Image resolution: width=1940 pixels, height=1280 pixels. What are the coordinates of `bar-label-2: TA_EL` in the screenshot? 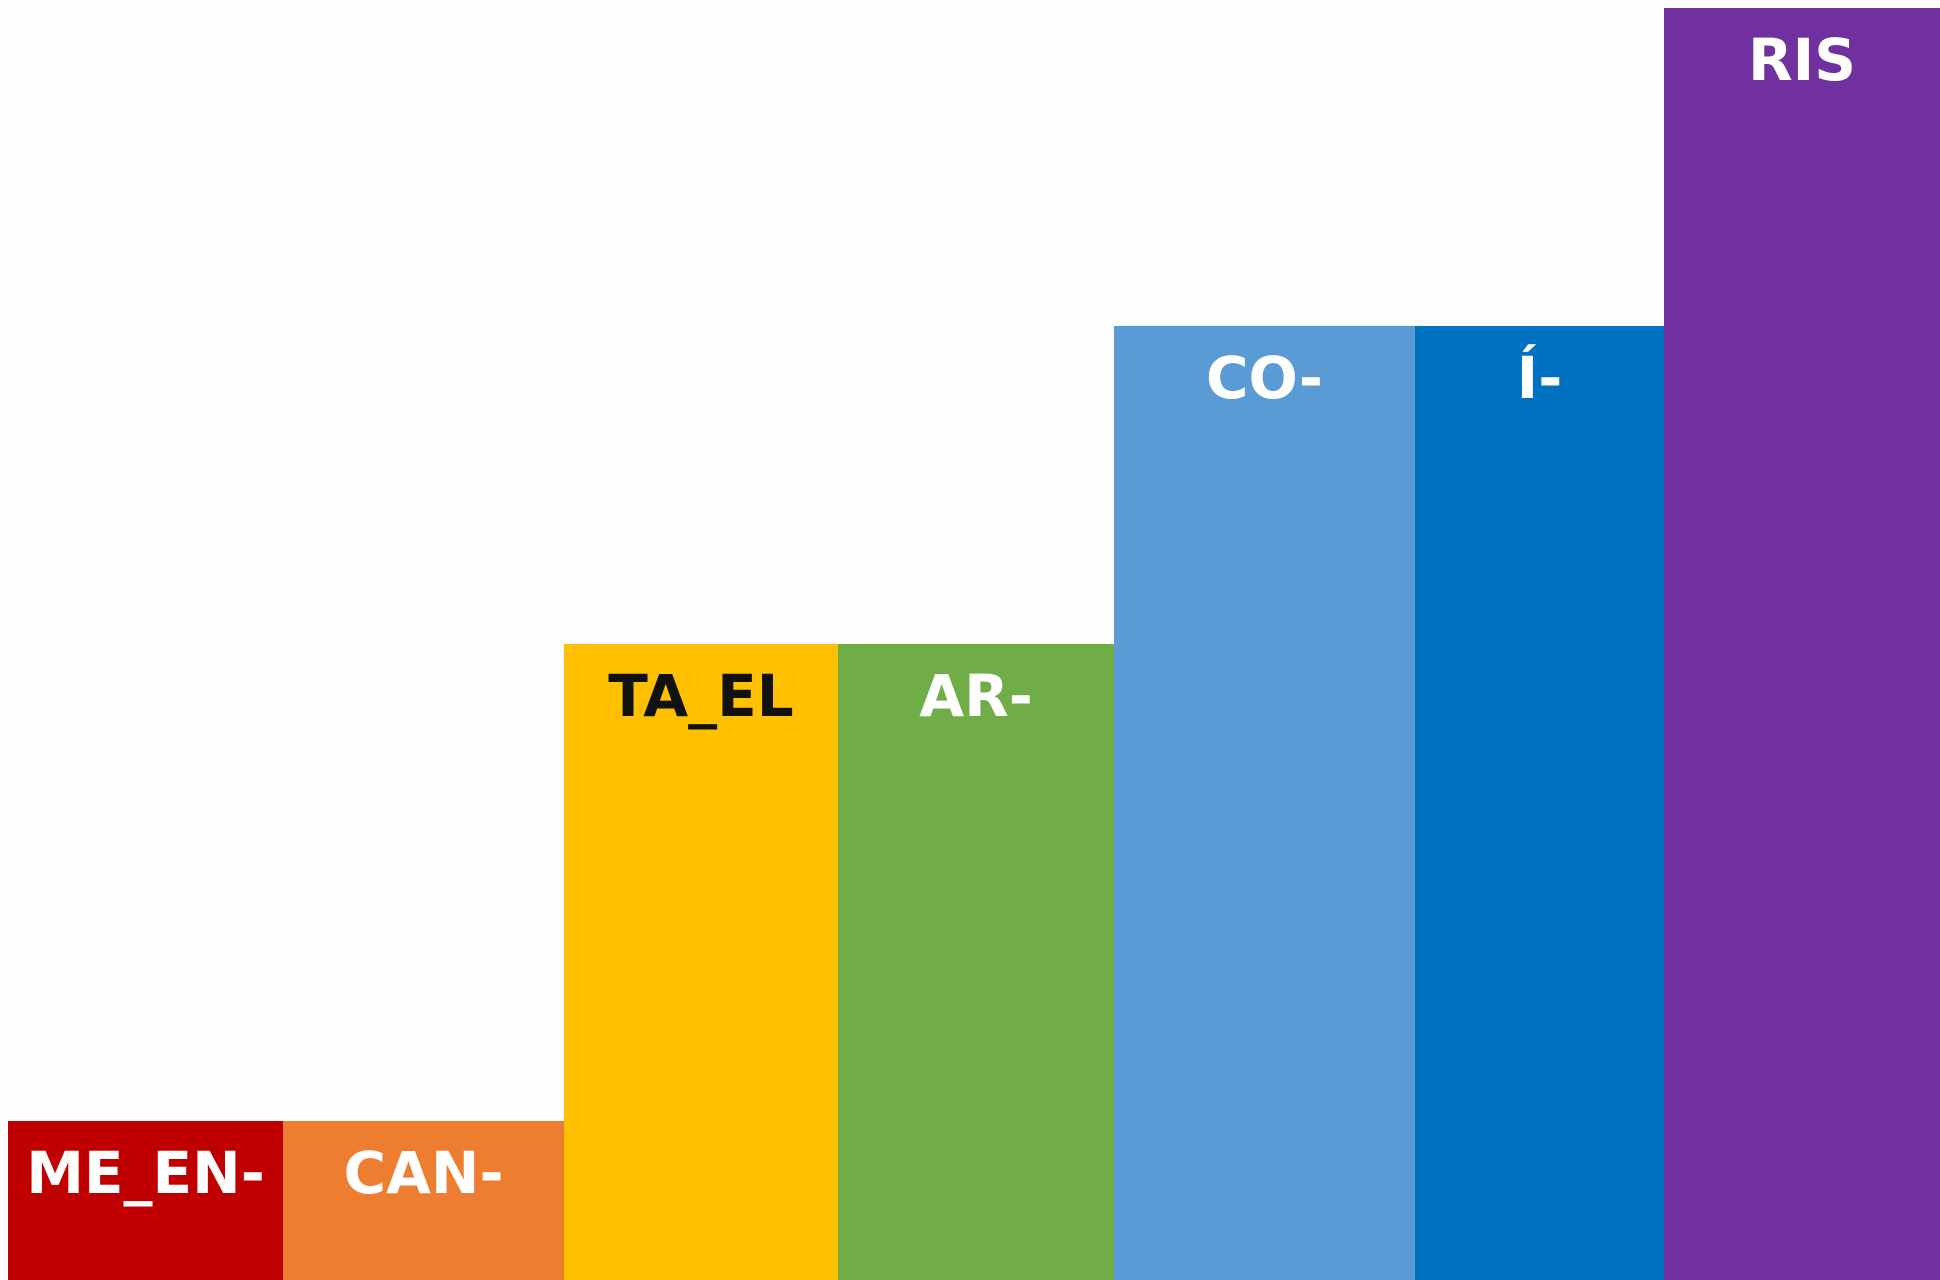 It's located at (701, 696).